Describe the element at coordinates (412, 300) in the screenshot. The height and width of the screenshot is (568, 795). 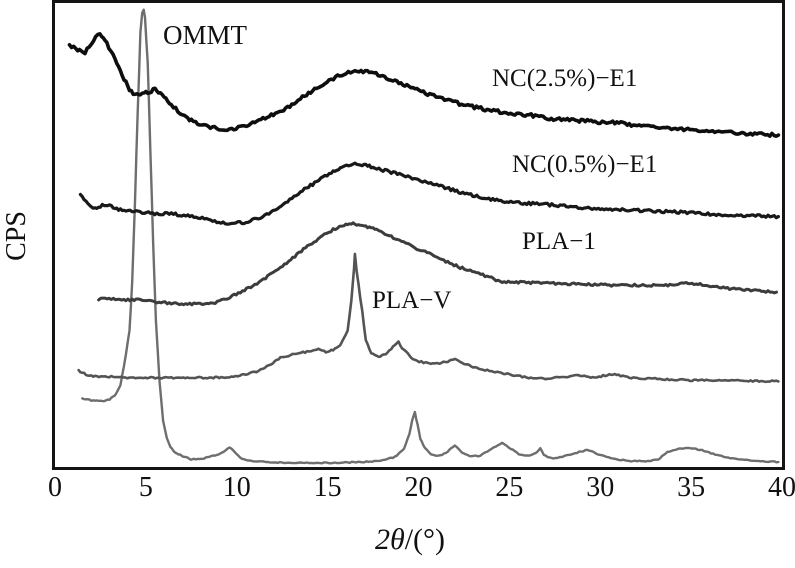
I see `series-label-PLA−V: PLA−V` at that location.